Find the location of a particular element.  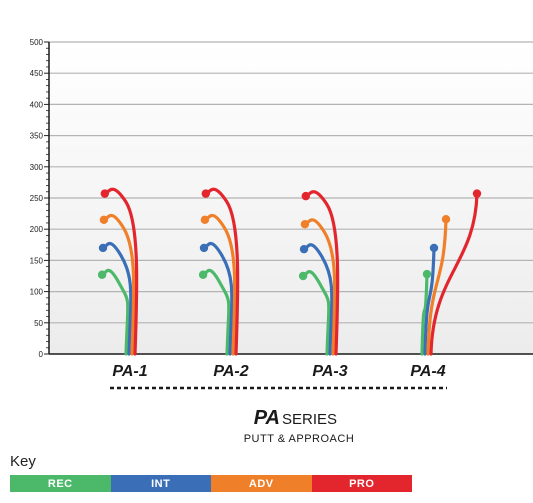

key-item-label: REC is located at coordinates (60, 483).